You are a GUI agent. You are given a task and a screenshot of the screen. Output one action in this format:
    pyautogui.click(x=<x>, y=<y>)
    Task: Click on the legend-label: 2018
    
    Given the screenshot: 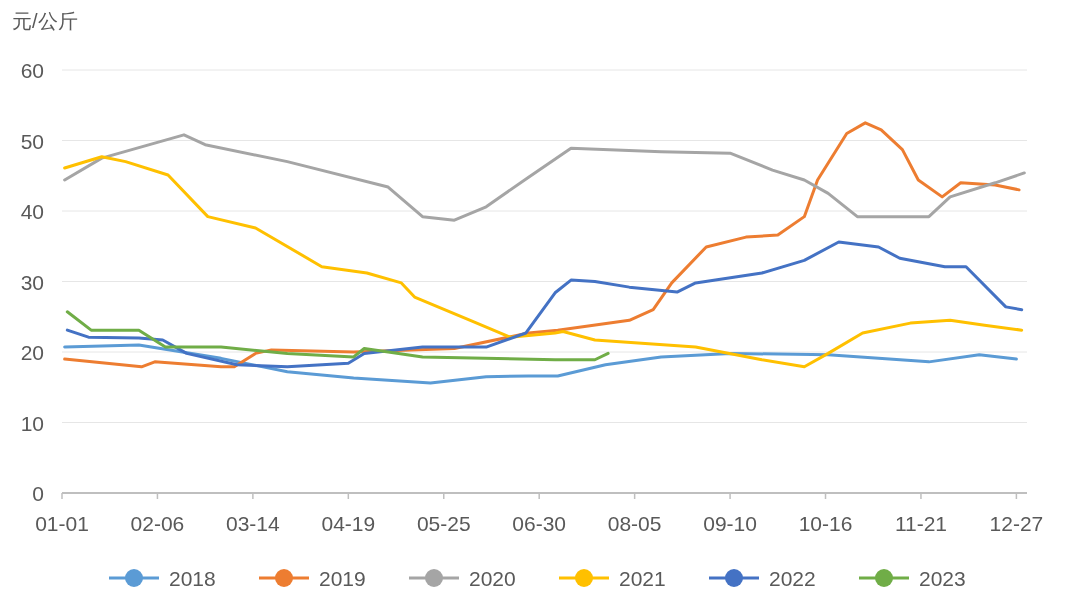 What is the action you would take?
    pyautogui.click(x=192, y=578)
    